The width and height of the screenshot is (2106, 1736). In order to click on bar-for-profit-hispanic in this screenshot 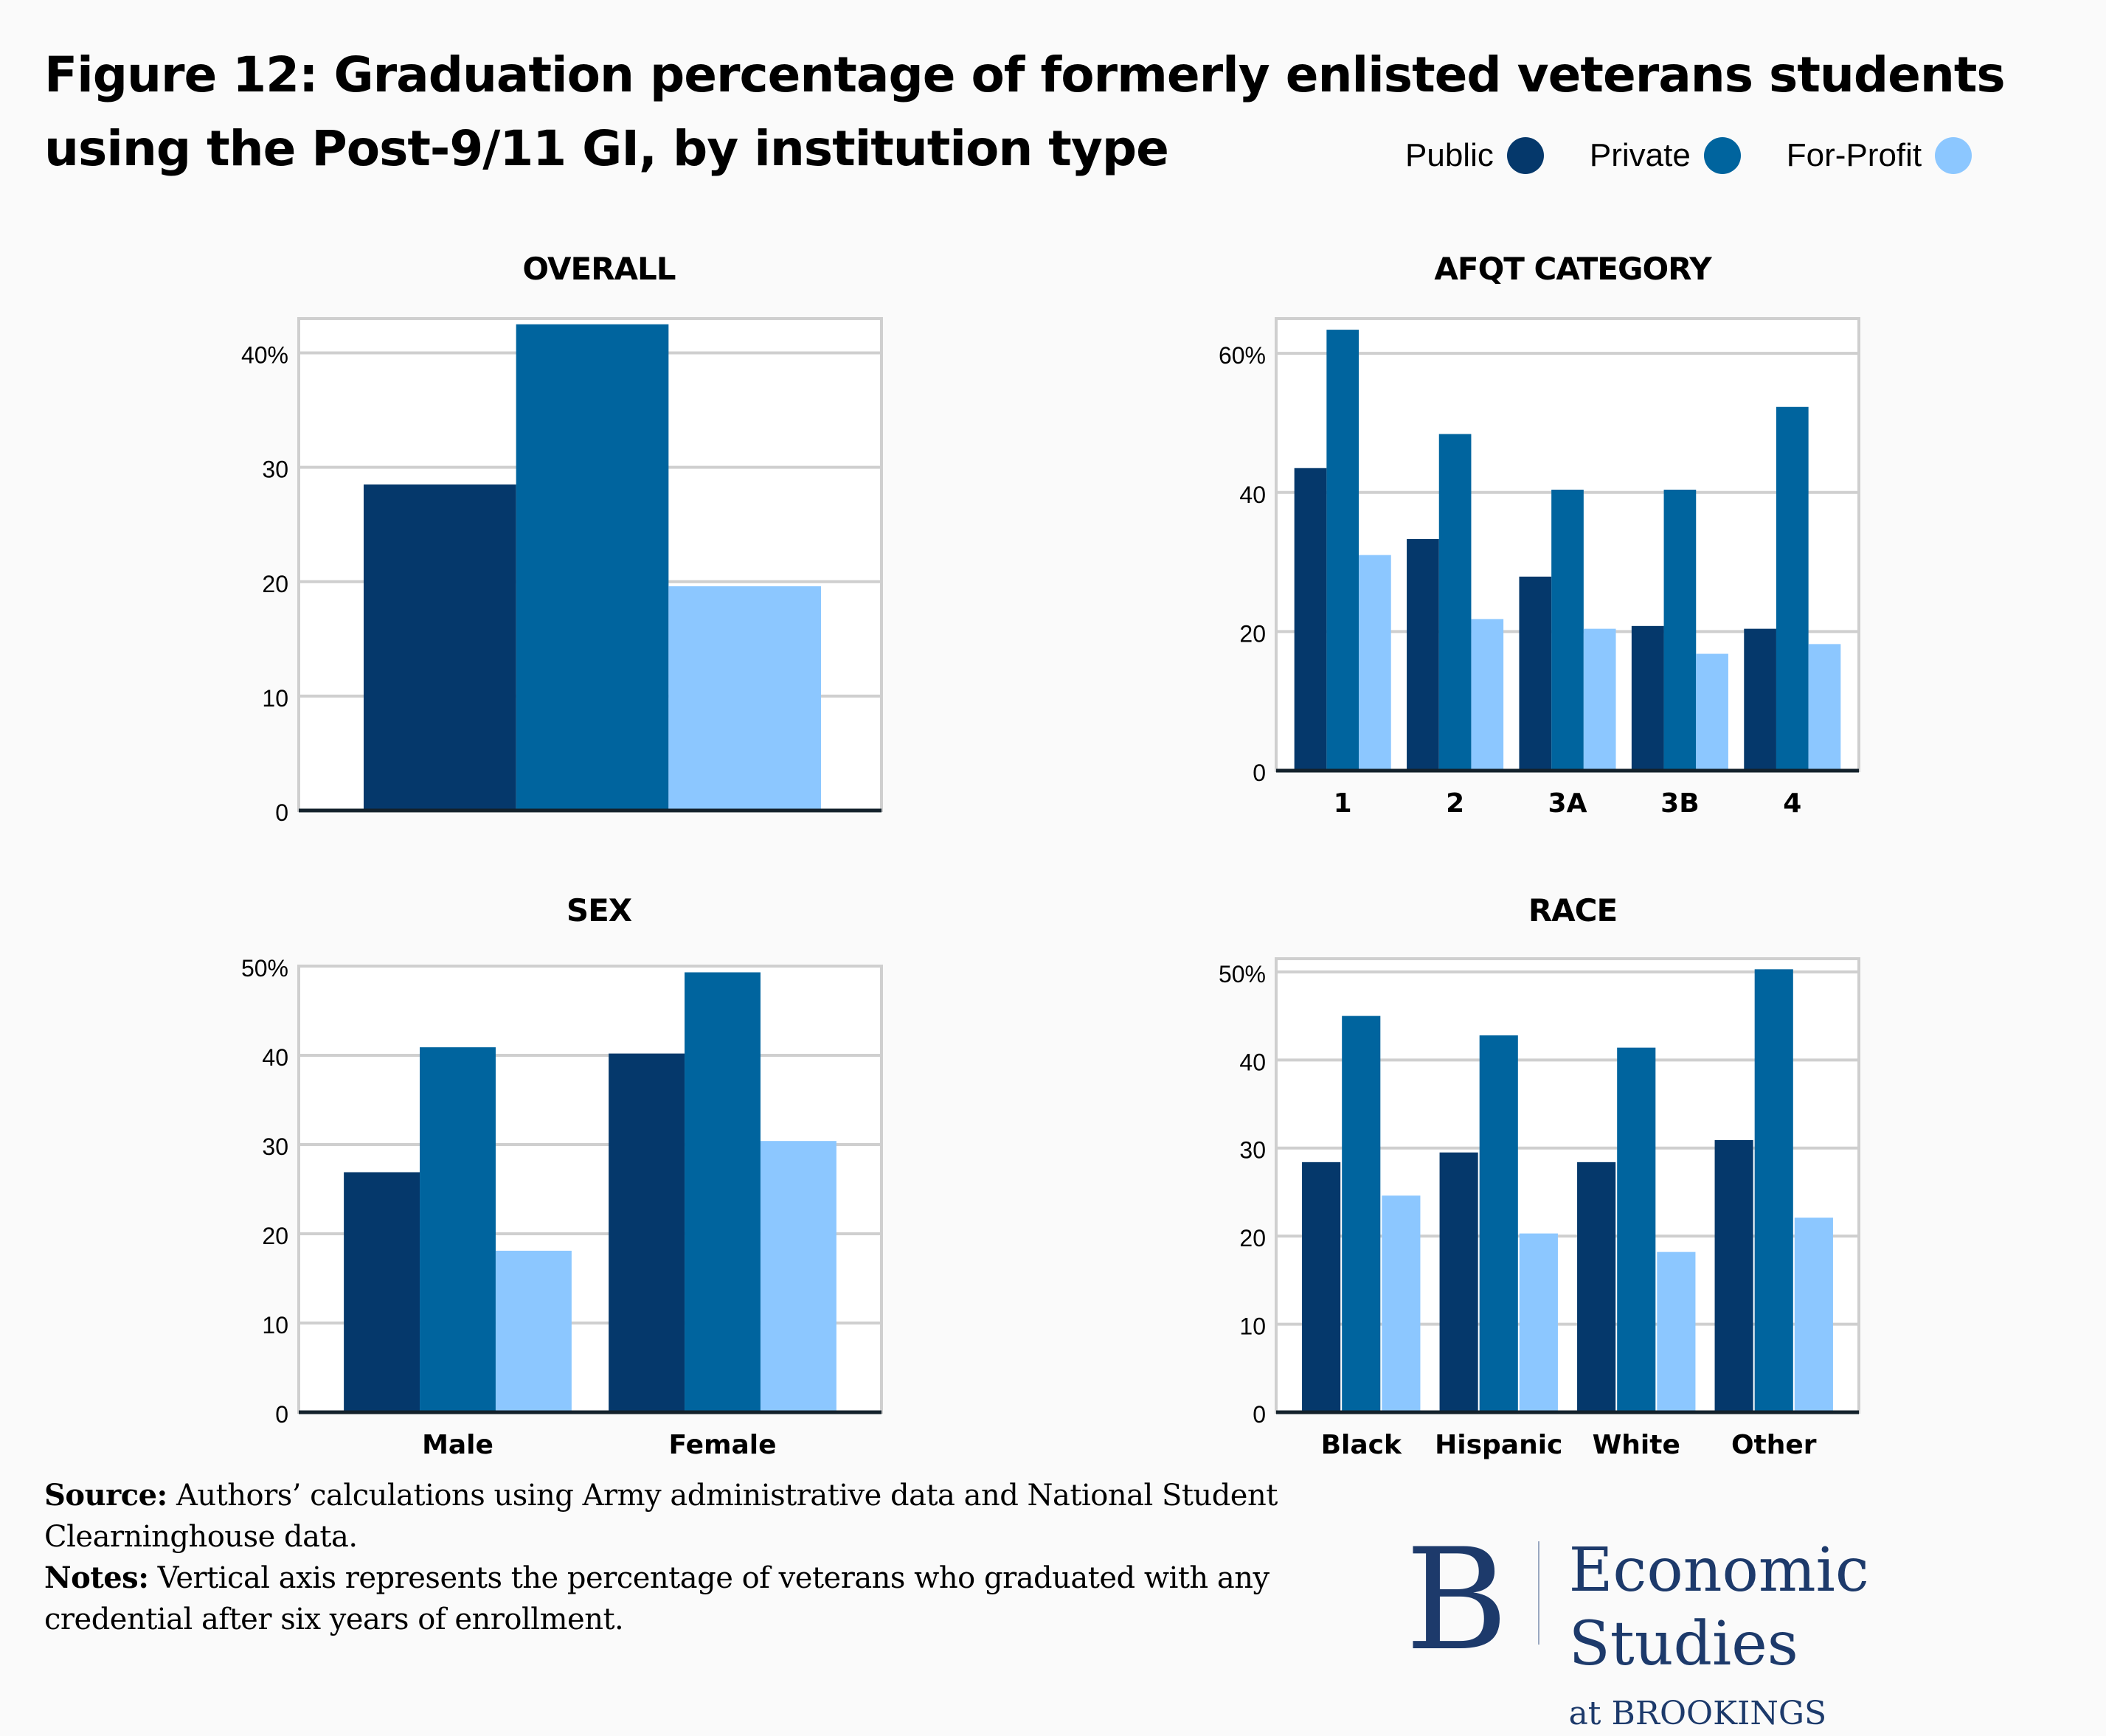, I will do `click(1538, 1323)`.